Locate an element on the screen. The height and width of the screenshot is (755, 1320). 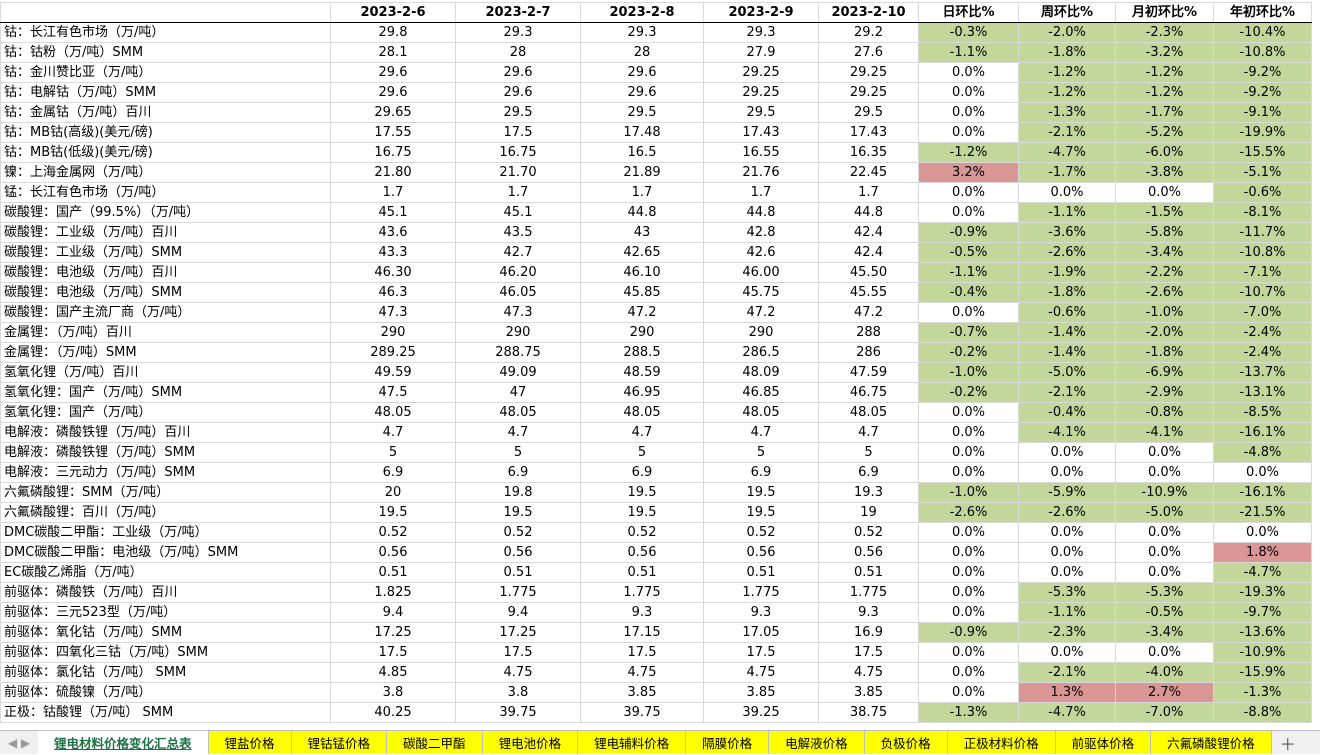
row-label: 前驱体：磷酸铁（万/吨）百川 is located at coordinates (165, 592).